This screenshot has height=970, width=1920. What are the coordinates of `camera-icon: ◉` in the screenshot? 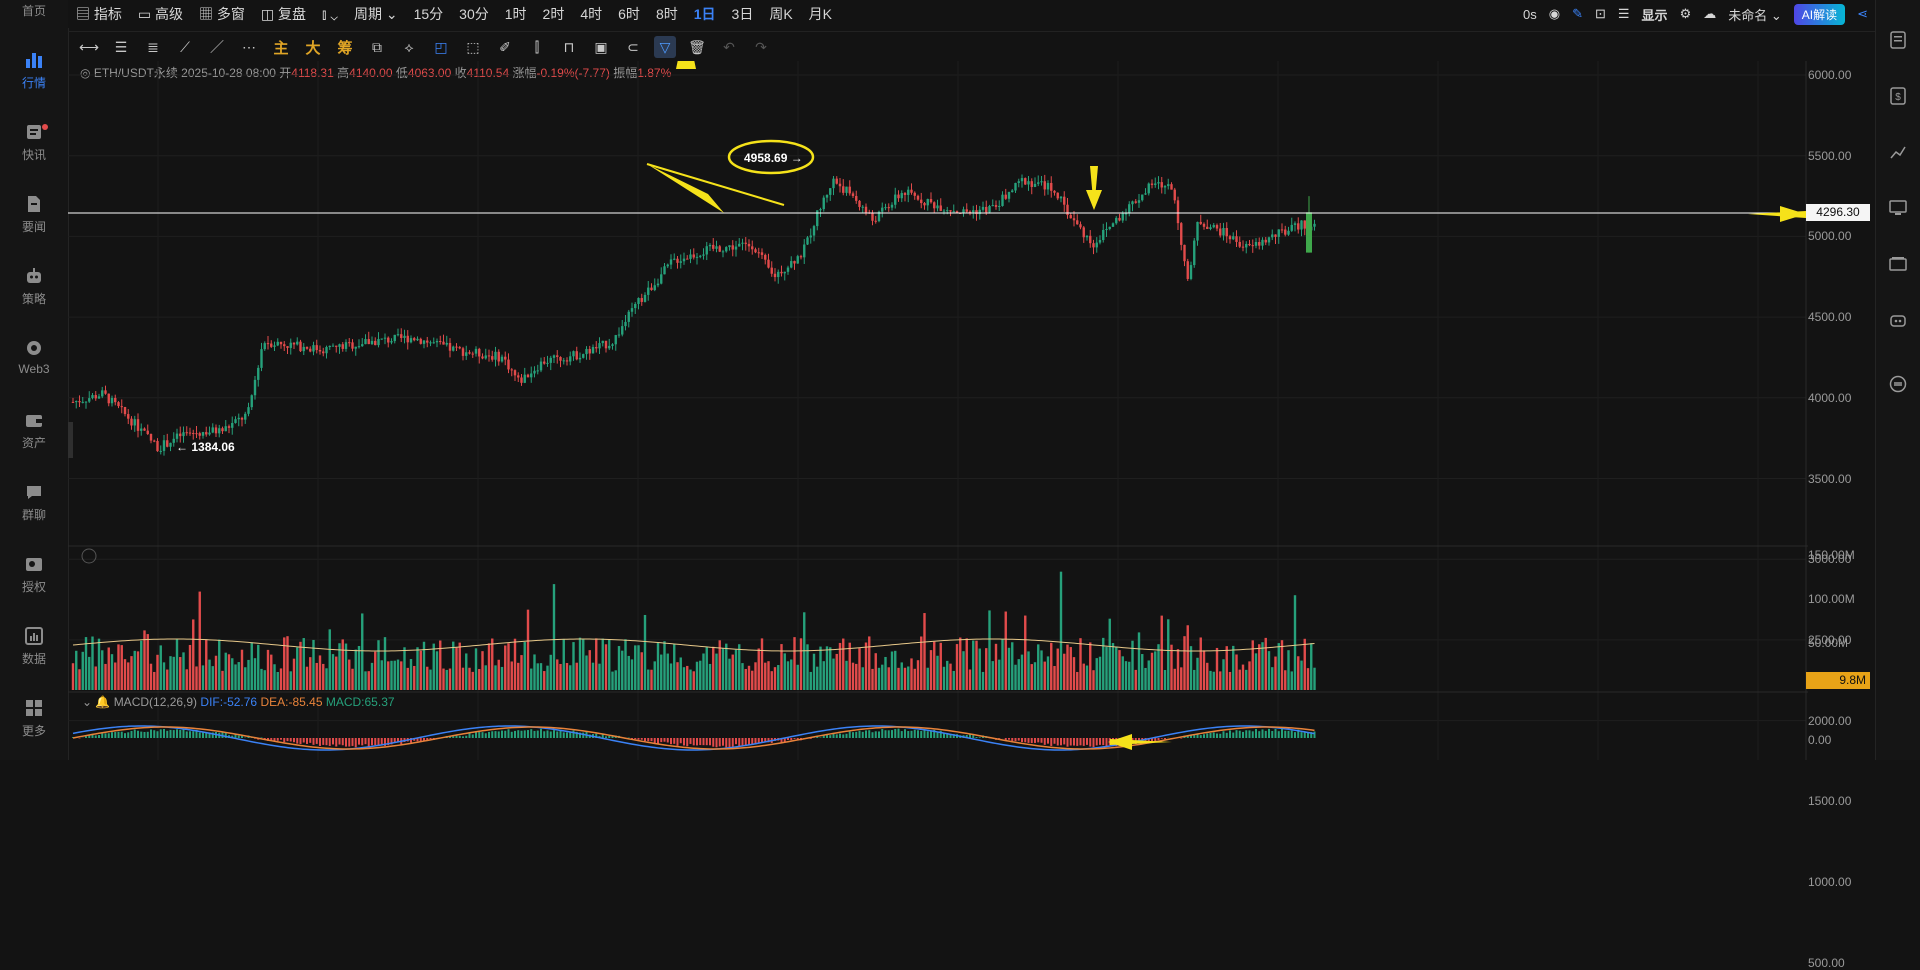 It's located at (1554, 14).